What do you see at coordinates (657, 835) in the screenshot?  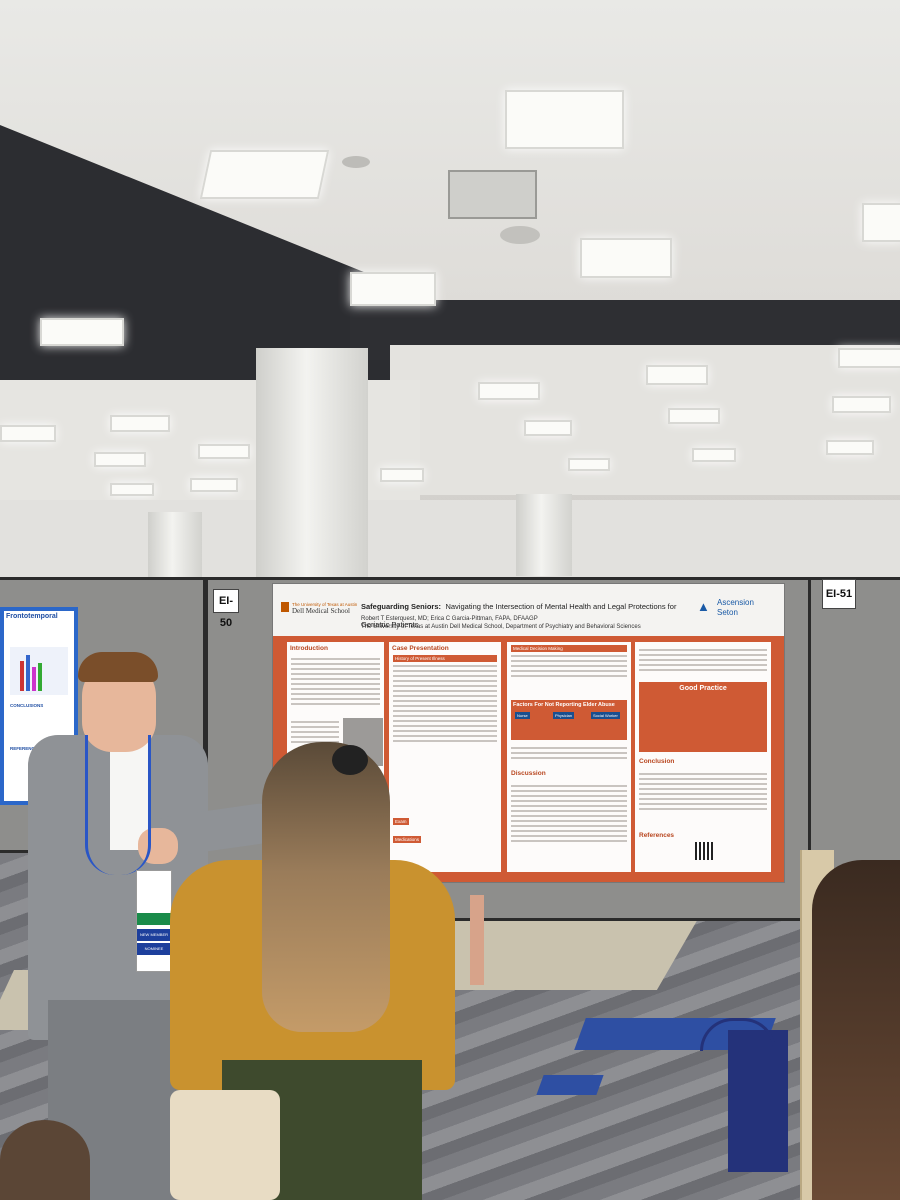 I see `section-heading: References` at bounding box center [657, 835].